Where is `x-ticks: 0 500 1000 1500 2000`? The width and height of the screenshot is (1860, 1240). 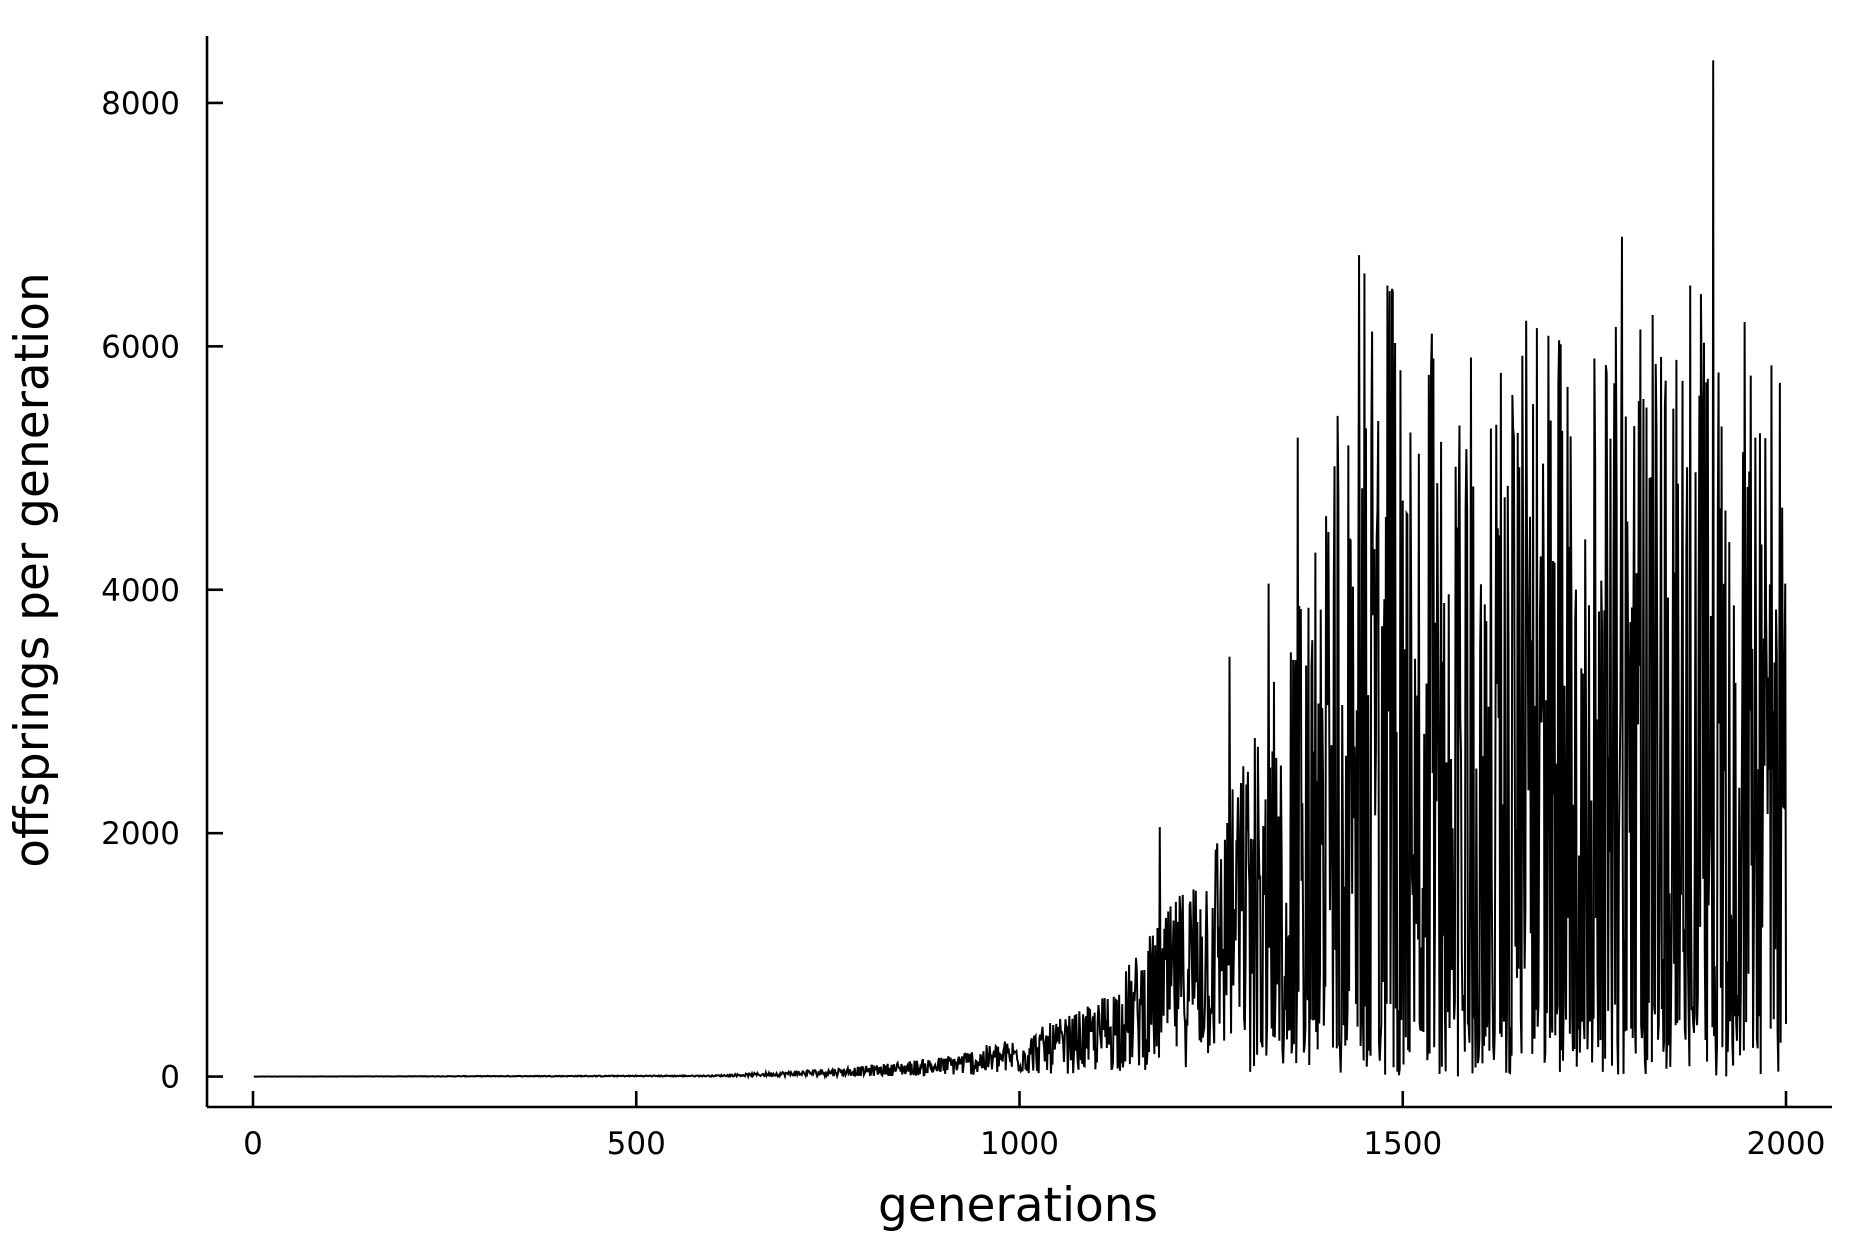
x-ticks: 0 500 1000 1500 2000 is located at coordinates (1034, 1126).